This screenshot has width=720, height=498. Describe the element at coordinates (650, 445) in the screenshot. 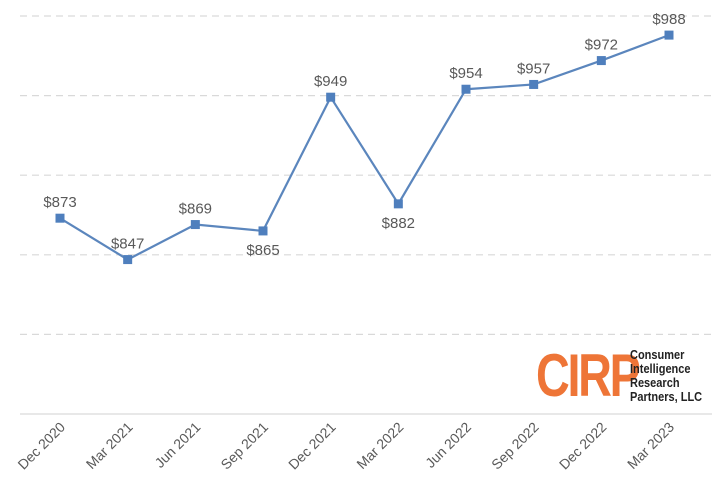

I see `x-tick-label: Mar 2023` at that location.